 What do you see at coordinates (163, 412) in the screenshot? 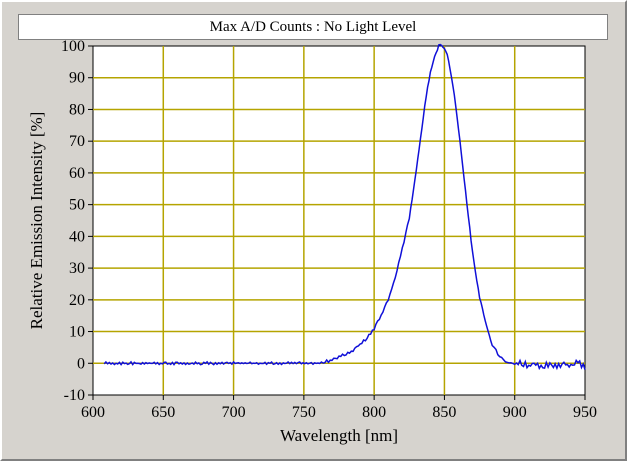
I see `x-tick-label: 650` at bounding box center [163, 412].